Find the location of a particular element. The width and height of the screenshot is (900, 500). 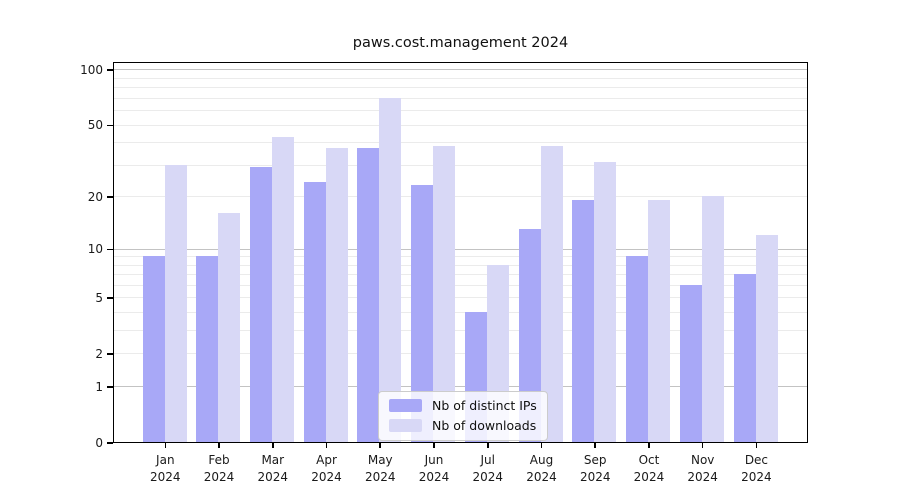

legend: Nb of distinct IPs Nb of downloads is located at coordinates (463, 416).